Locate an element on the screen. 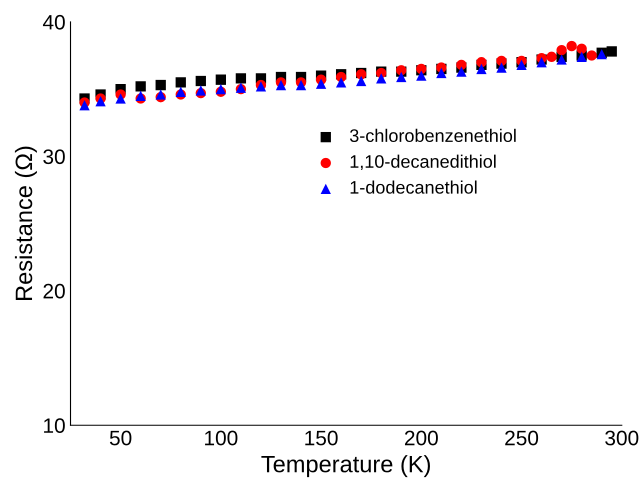  y-tick-label: 40 is located at coordinates (53, 22).